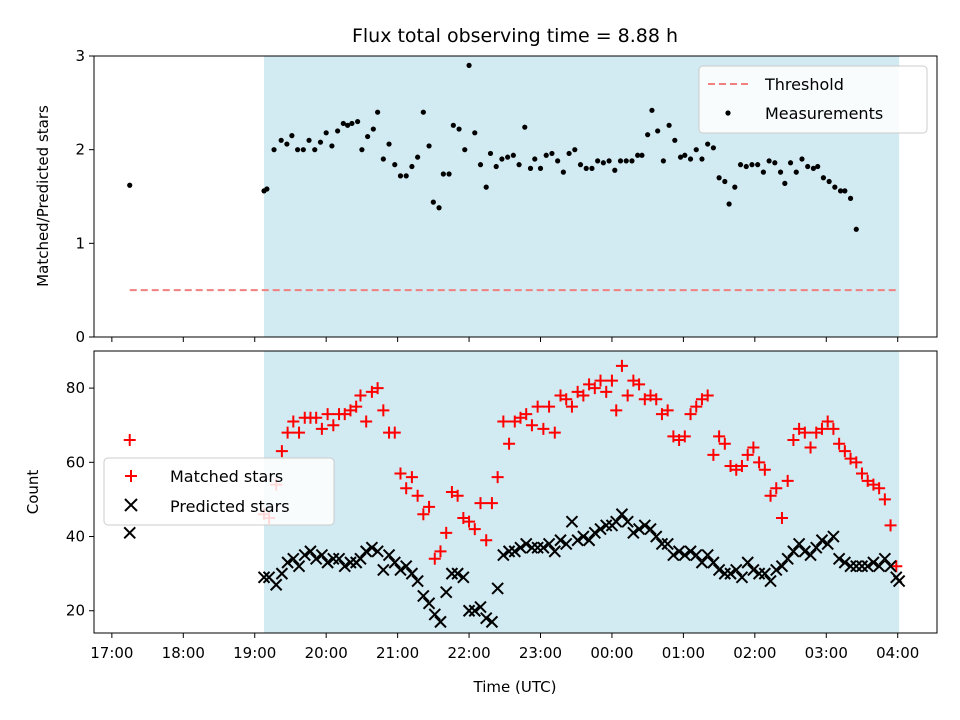 The image size is (960, 720). Describe the element at coordinates (824, 113) in the screenshot. I see `legend-measurements-label: Measurements` at that location.